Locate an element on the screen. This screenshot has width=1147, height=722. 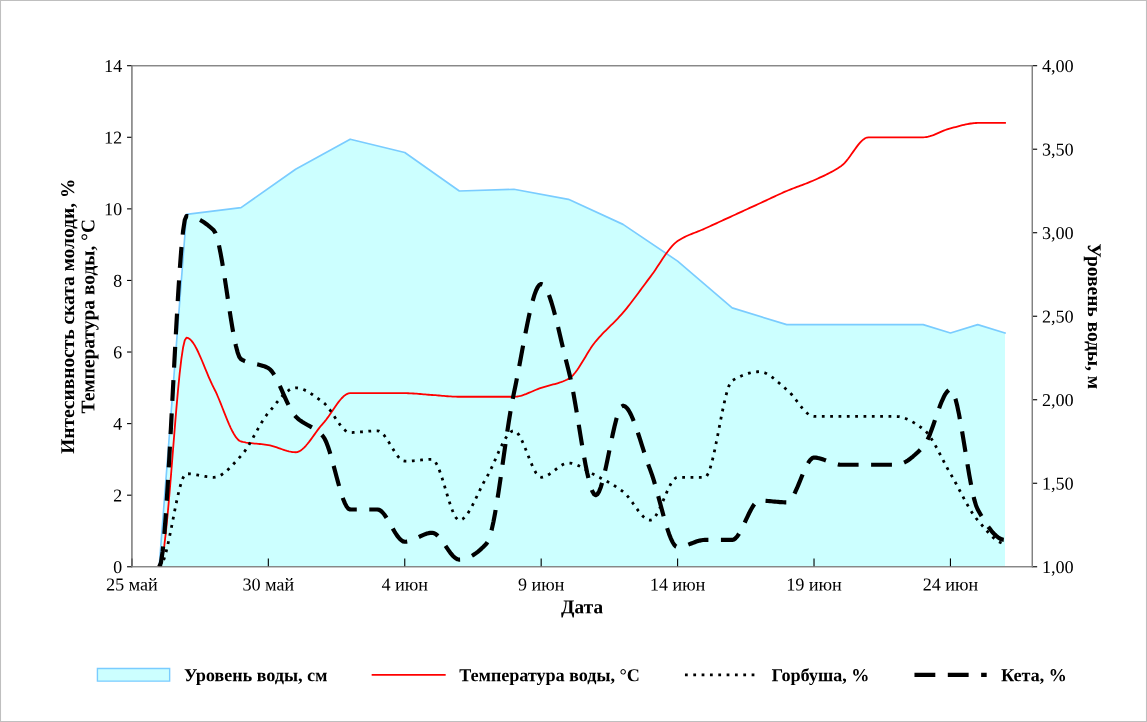
y2-tick-label: 3,50 is located at coordinates (1057, 151).